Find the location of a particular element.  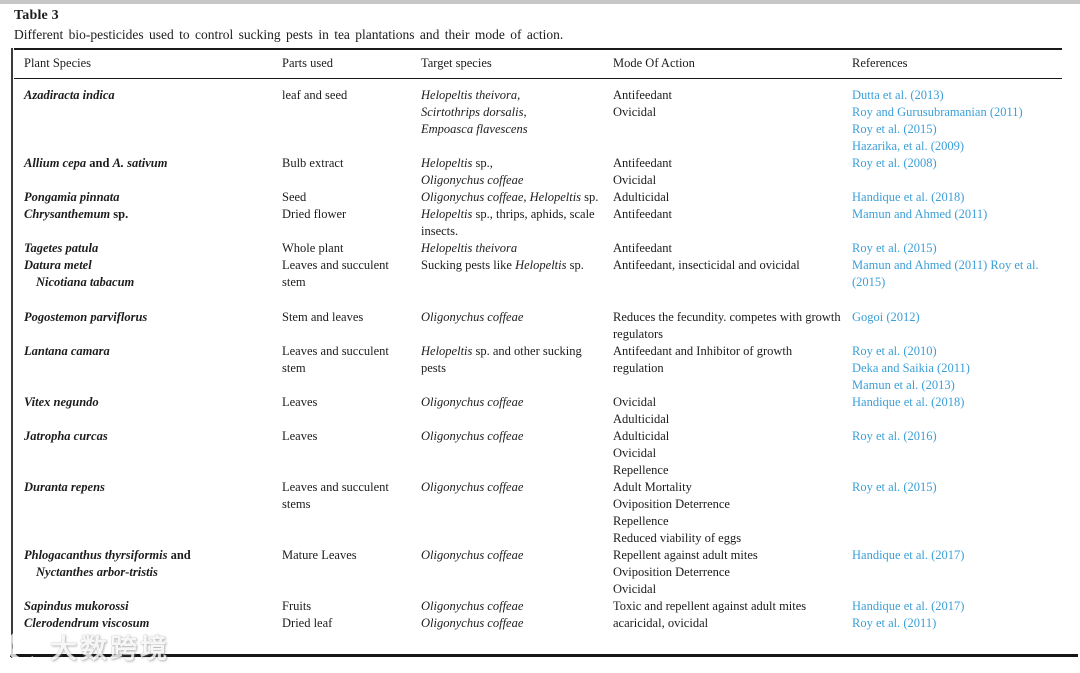

cell-line: Helopeltis sp., is located at coordinates (457, 163).